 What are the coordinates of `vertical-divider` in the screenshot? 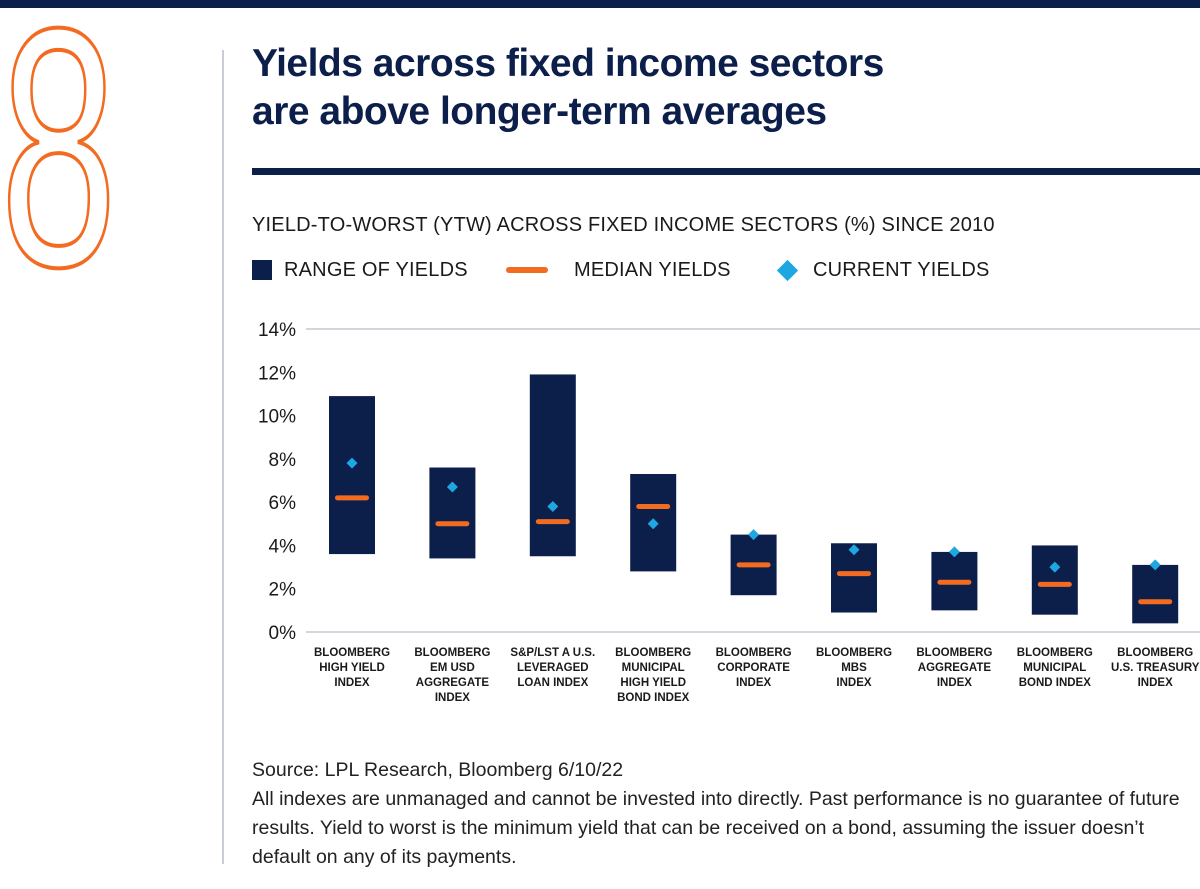 It's located at (223, 457).